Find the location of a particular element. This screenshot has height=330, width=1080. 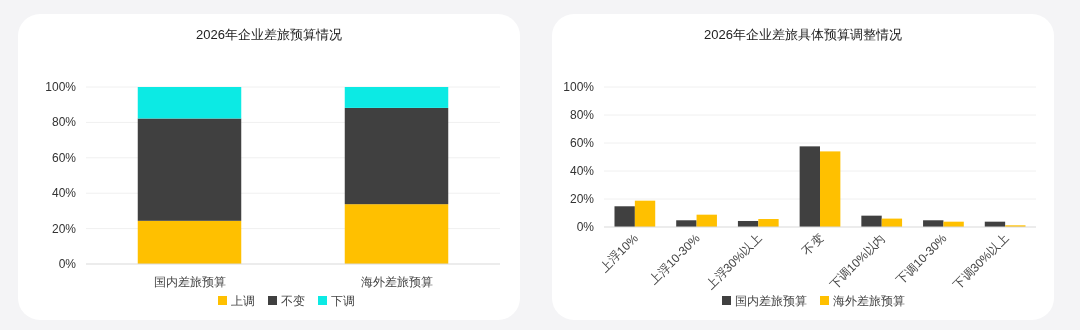

chart-title: 2026年企业差旅预算情况 is located at coordinates (269, 34).